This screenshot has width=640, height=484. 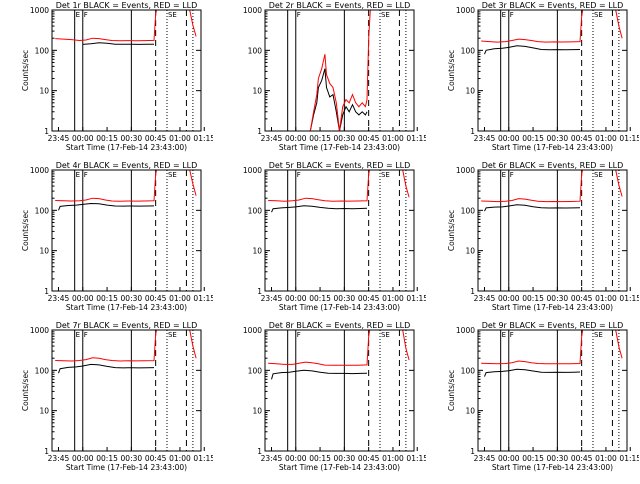 I want to click on x-axis-label: Start Time (17-Feb-14 23:43:00), so click(x=339, y=307).